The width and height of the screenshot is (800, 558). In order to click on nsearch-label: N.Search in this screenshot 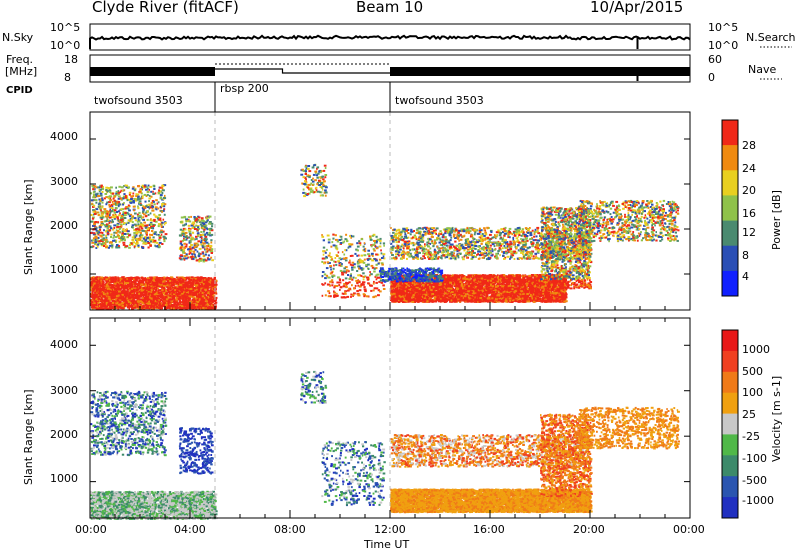, I will do `click(771, 37)`.